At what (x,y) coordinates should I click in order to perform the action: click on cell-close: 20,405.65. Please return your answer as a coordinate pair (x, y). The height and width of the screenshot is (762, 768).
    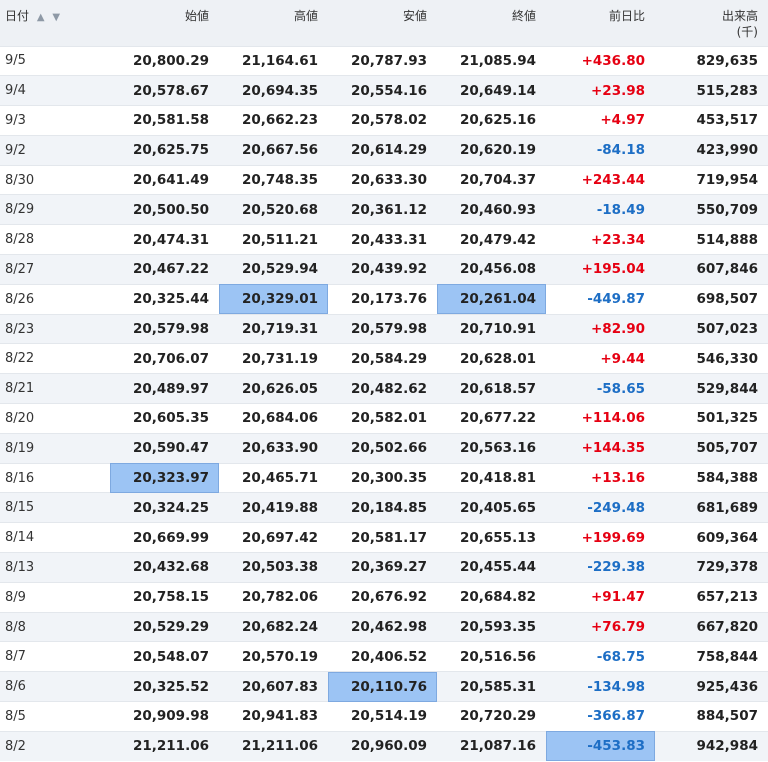
    Looking at the image, I should click on (491, 507).